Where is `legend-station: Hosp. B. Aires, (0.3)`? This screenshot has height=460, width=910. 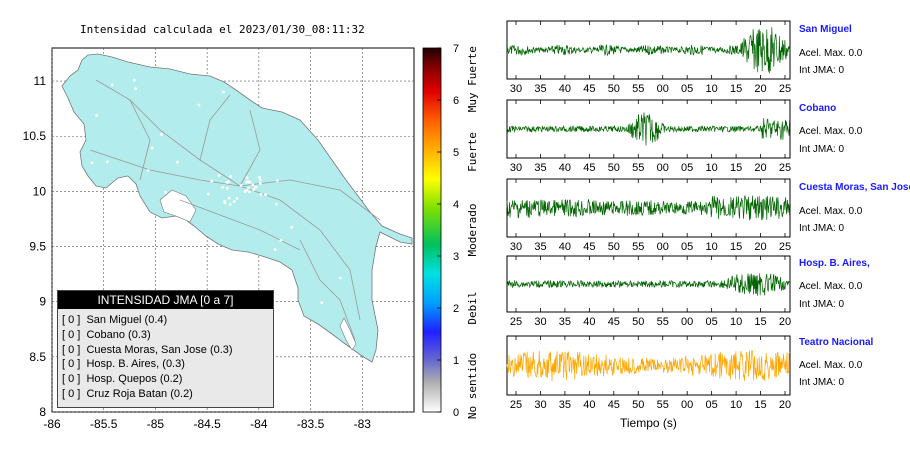 legend-station: Hosp. B. Aires, (0.3) is located at coordinates (135, 364).